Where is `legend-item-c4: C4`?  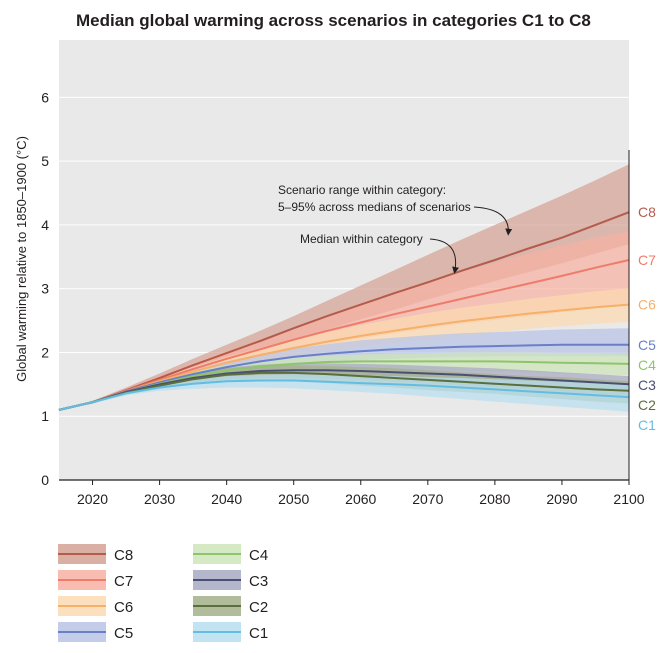 legend-item-c4: C4 is located at coordinates (230, 554).